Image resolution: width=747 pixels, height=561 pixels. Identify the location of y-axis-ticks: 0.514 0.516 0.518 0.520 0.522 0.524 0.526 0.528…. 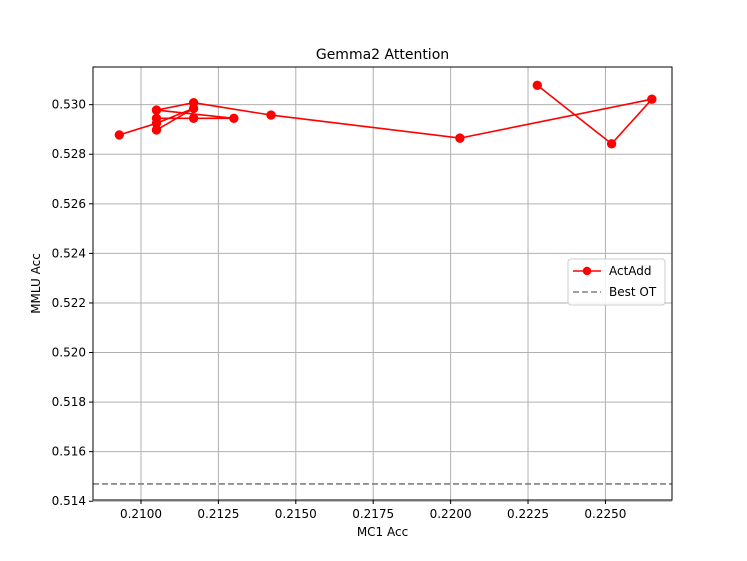
(72, 303).